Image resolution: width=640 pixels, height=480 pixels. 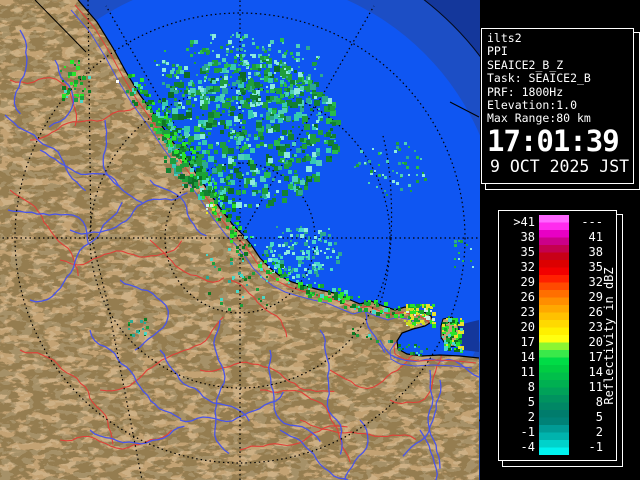 What do you see at coordinates (595, 312) in the screenshot?
I see `legend-upper-bound: 26` at bounding box center [595, 312].